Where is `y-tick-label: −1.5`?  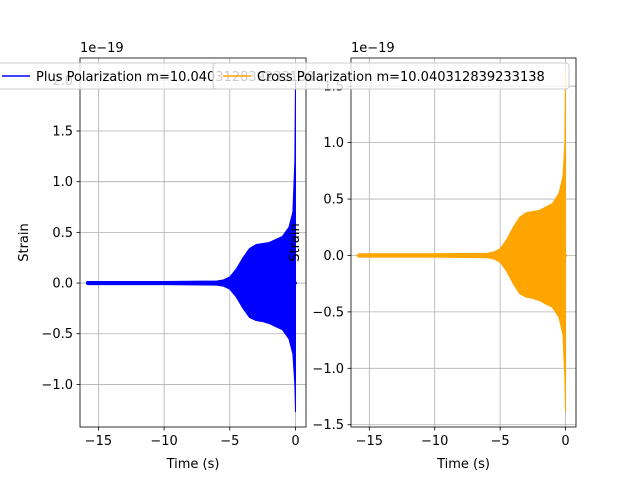 y-tick-label: −1.5 is located at coordinates (328, 425).